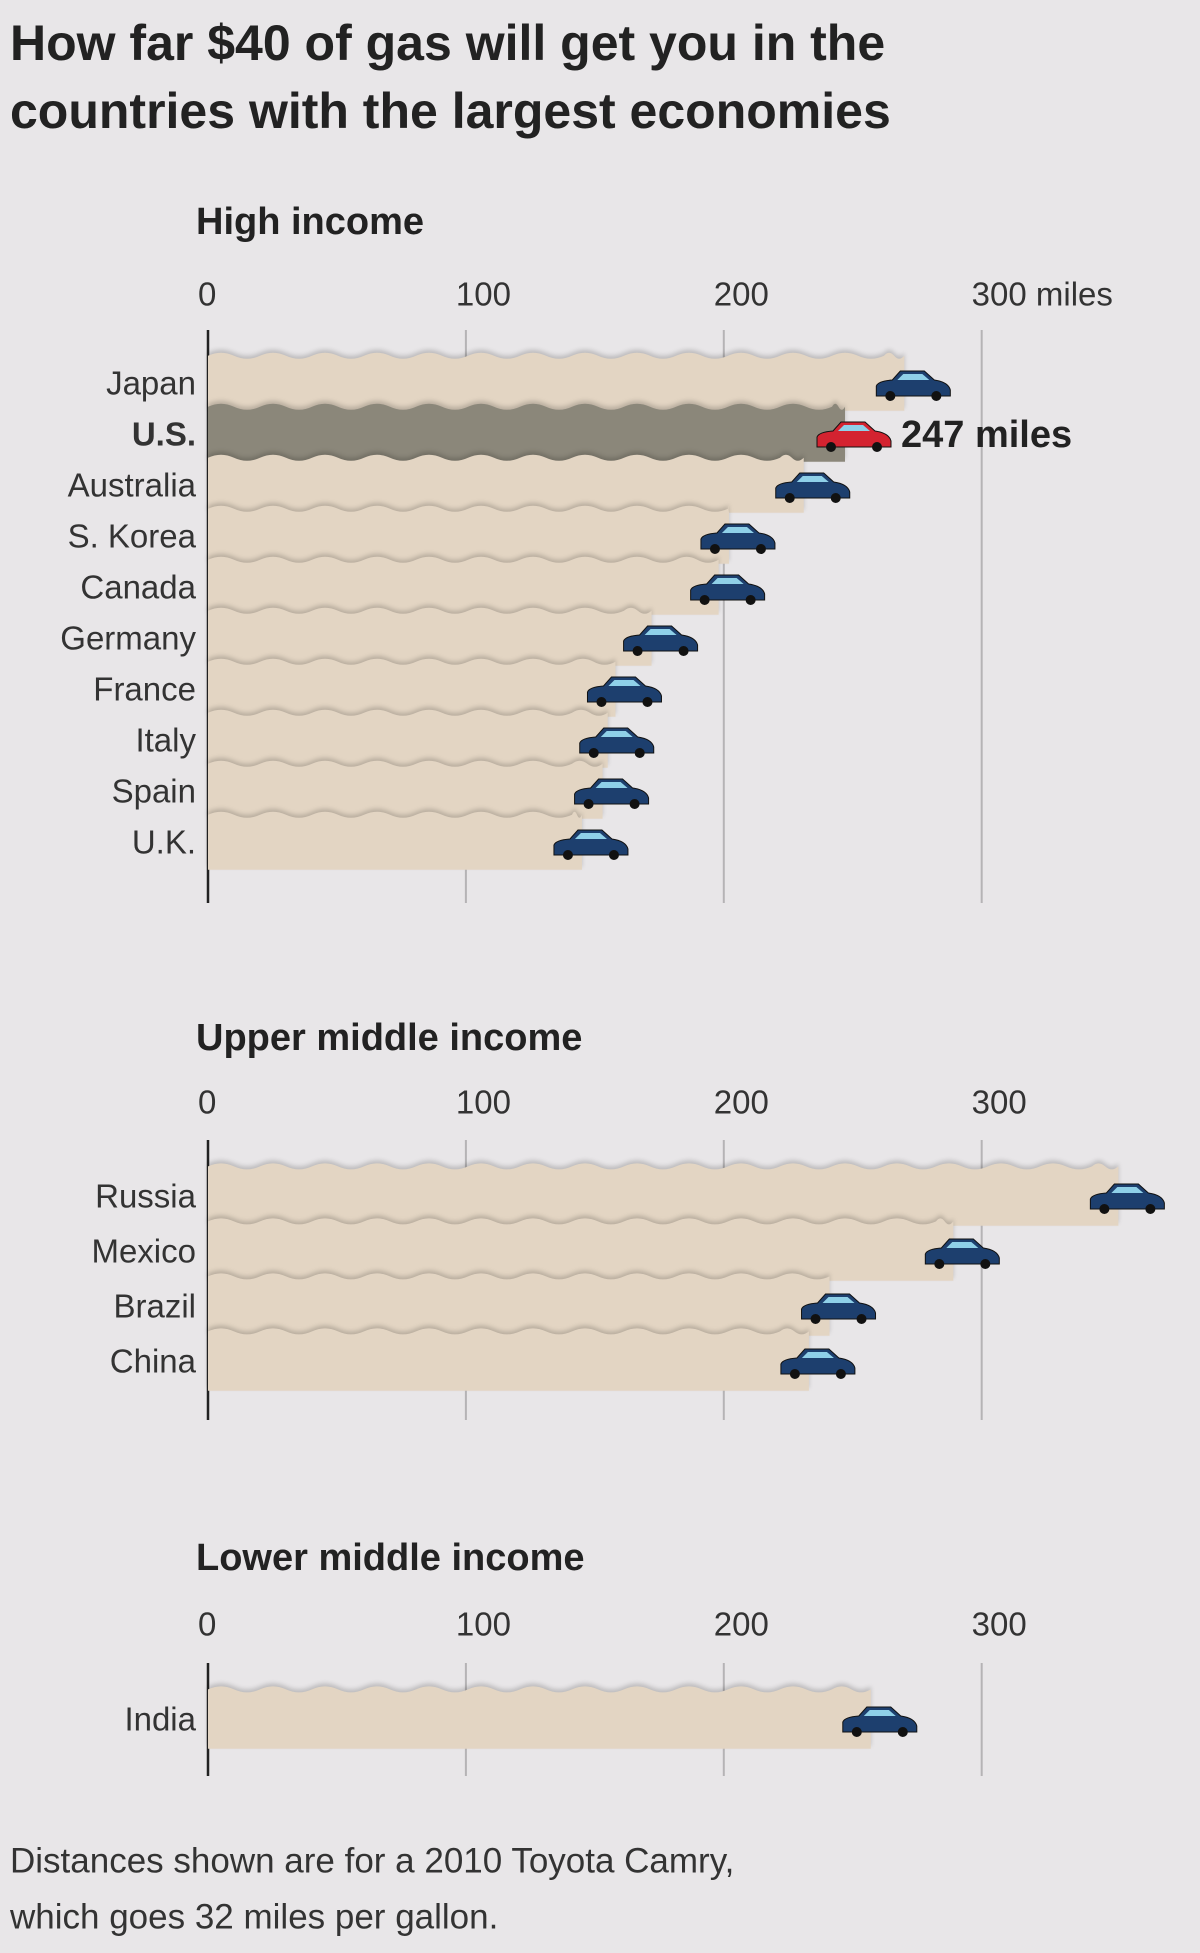 Image resolution: width=1200 pixels, height=1953 pixels. Describe the element at coordinates (164, 434) in the screenshot. I see `category-label: U.S.` at that location.